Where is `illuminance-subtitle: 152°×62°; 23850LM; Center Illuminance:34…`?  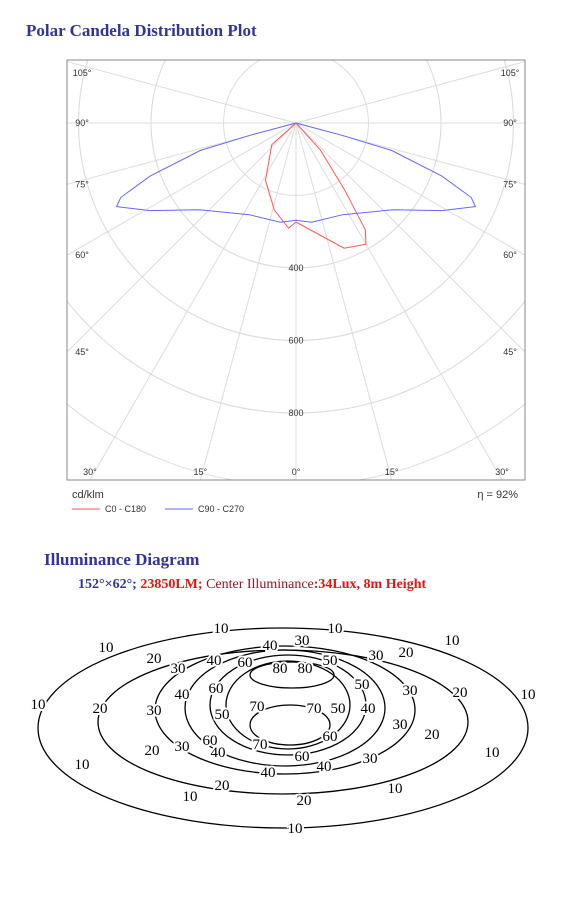
illuminance-subtitle: 152°×62°; 23850LM; Center Illuminance:34… is located at coordinates (252, 585).